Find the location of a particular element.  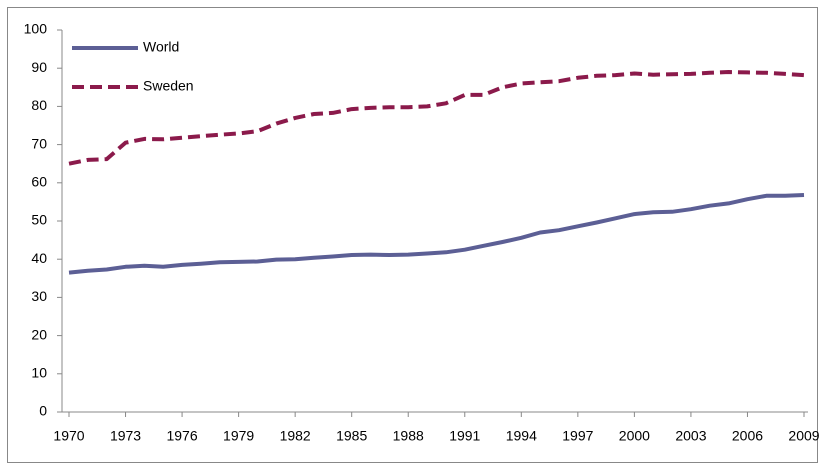

x-tick-label: 2009 is located at coordinates (803, 436).